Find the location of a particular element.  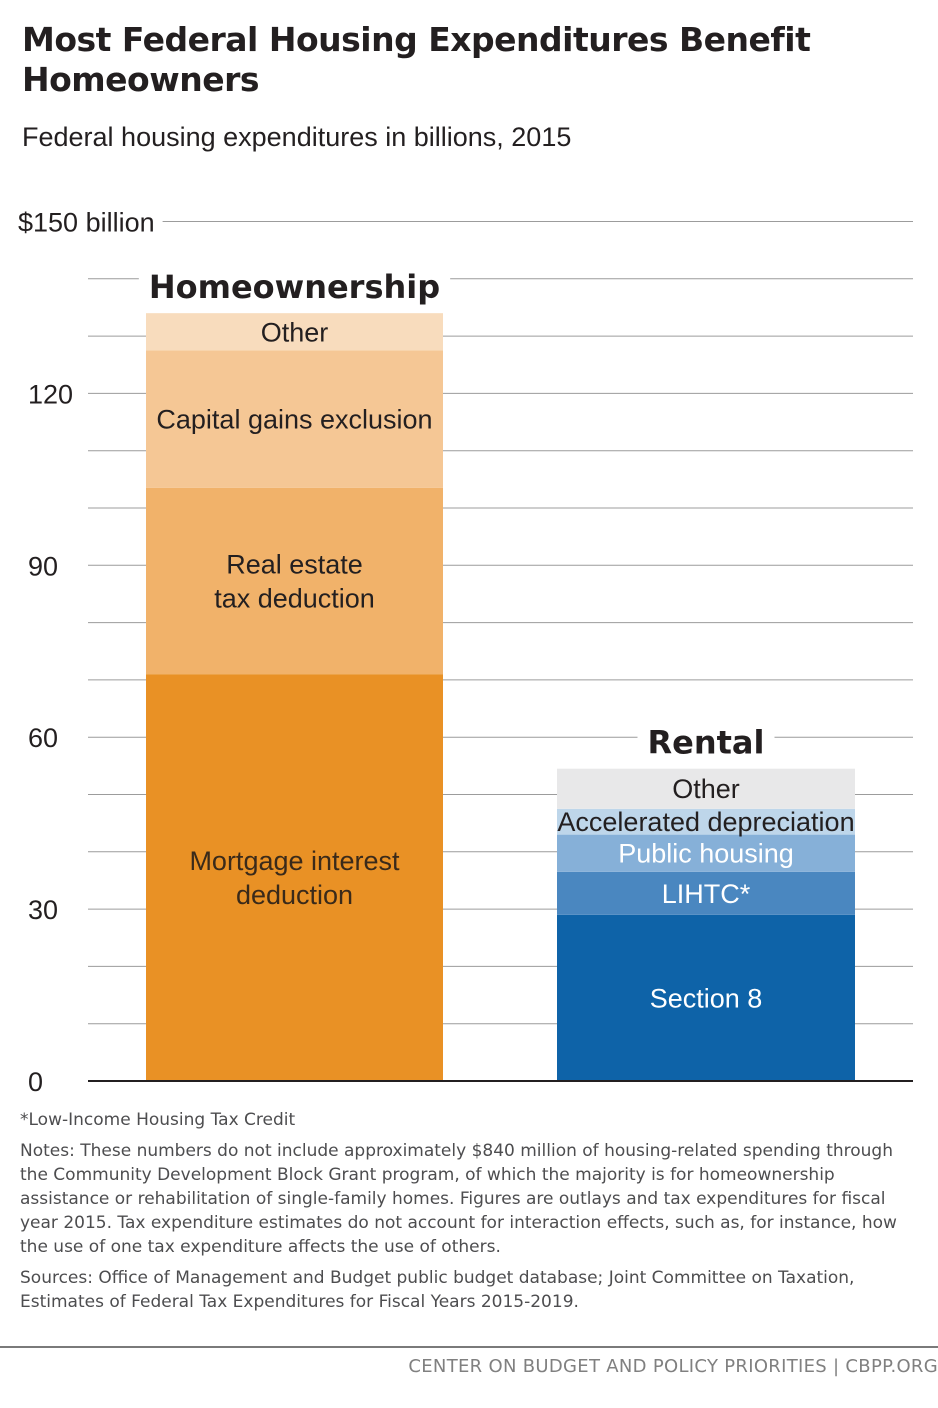

asterisk-note: *Low-Income Housing Tax Credit is located at coordinates (158, 1120).